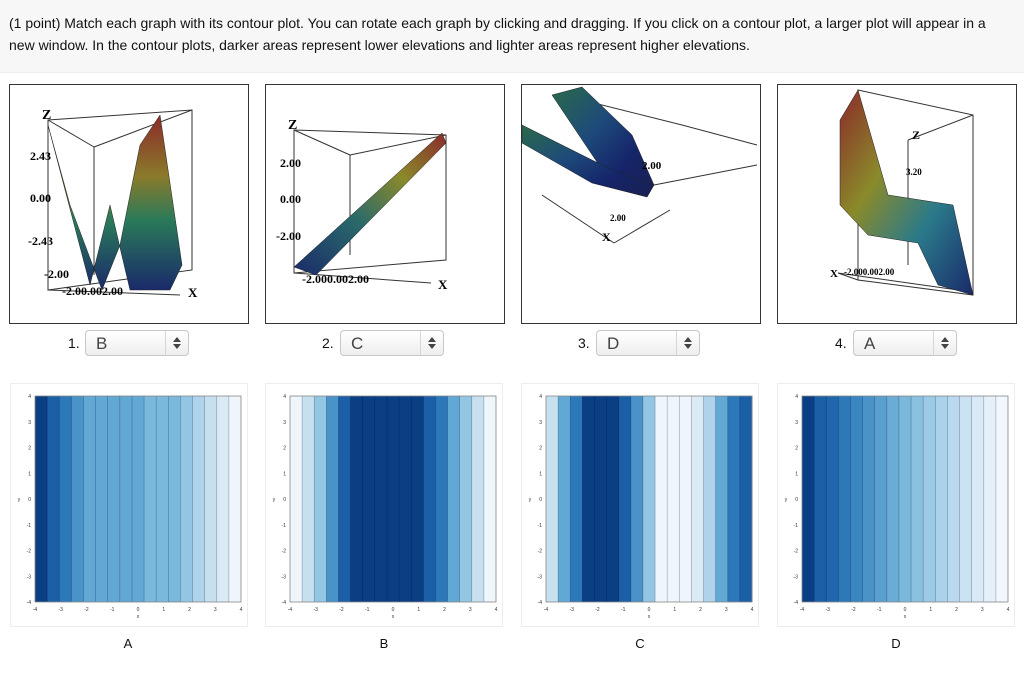 The width and height of the screenshot is (1024, 676). What do you see at coordinates (443, 284) in the screenshot?
I see `graph-2-label-x: X` at bounding box center [443, 284].